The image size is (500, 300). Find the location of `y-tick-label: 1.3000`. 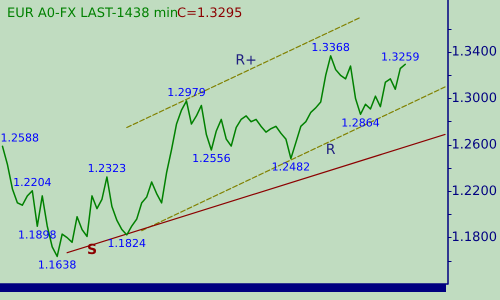

y-tick-label: 1.3000 is located at coordinates (475, 98).